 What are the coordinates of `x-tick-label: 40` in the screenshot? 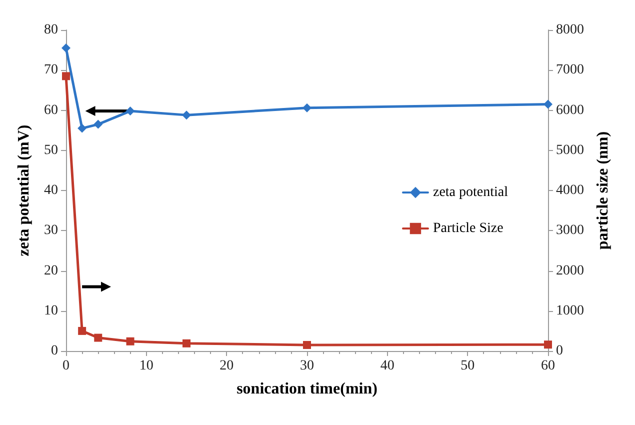 It's located at (387, 366).